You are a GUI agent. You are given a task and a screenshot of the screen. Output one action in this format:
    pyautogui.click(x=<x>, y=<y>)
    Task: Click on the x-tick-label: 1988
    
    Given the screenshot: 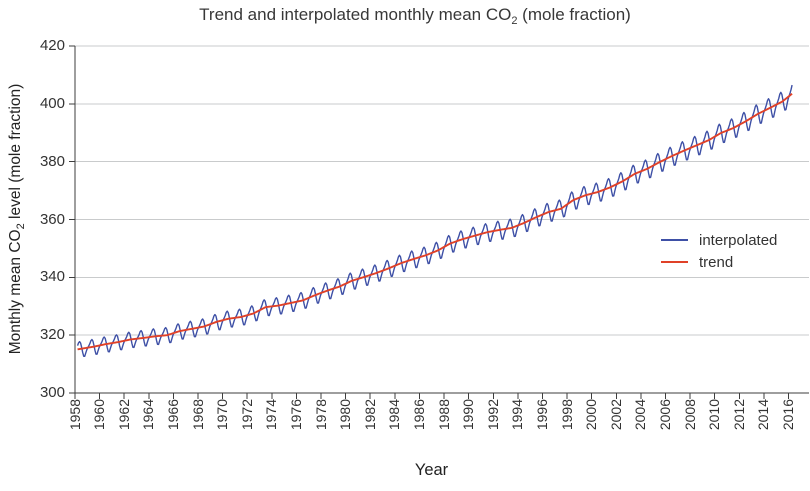 What is the action you would take?
    pyautogui.click(x=443, y=415)
    